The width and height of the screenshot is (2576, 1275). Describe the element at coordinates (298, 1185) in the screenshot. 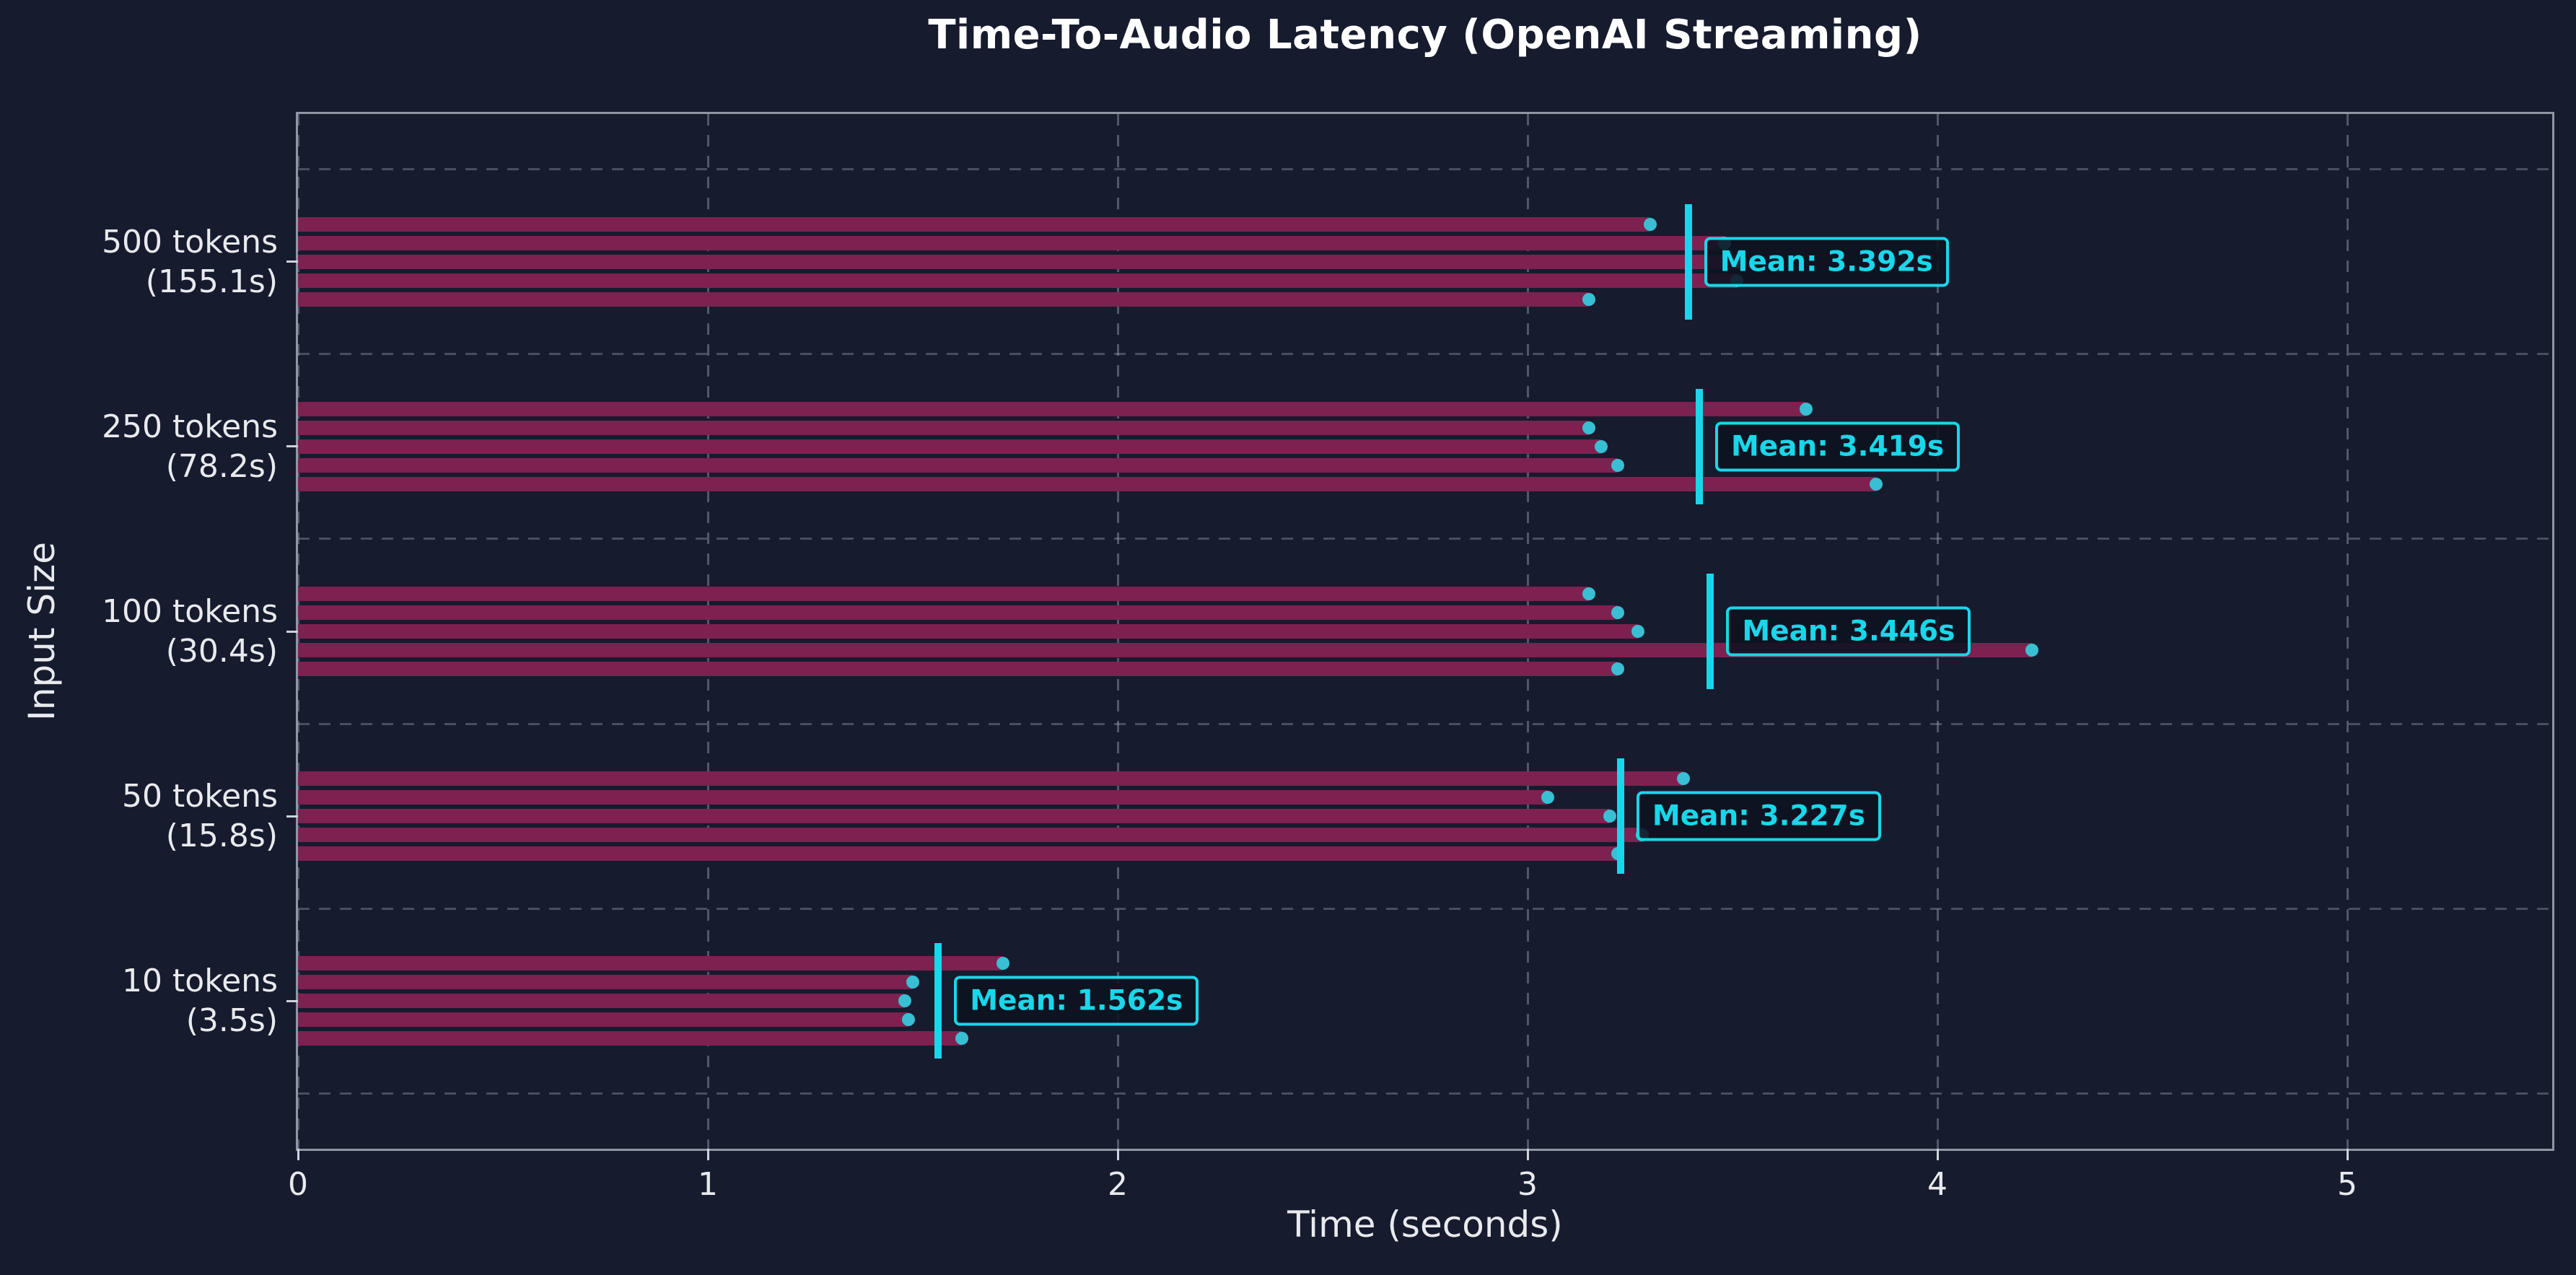

I see `x-tick-label: 0` at that location.